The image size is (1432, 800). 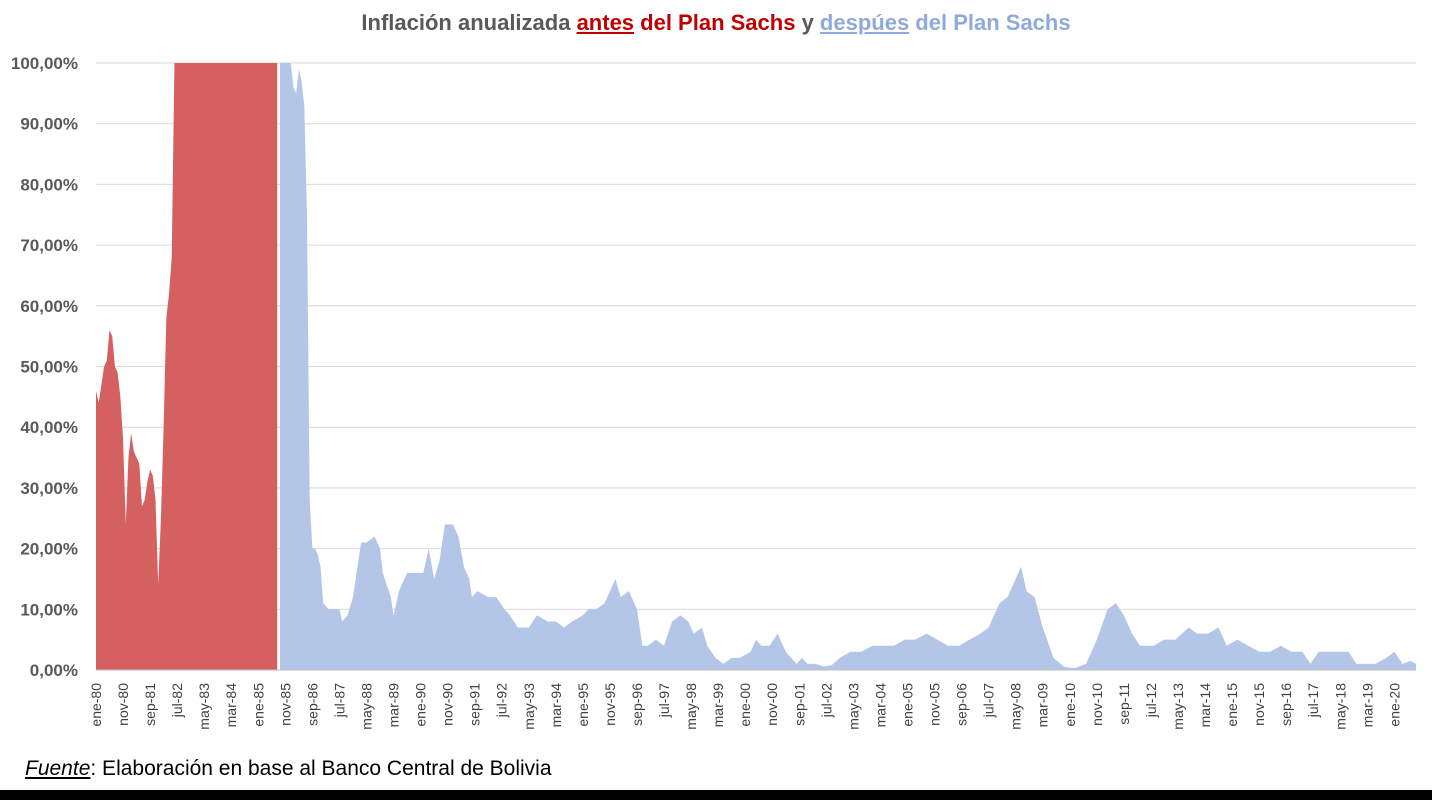 I want to click on x-tick-label: nov-90, so click(x=448, y=704).